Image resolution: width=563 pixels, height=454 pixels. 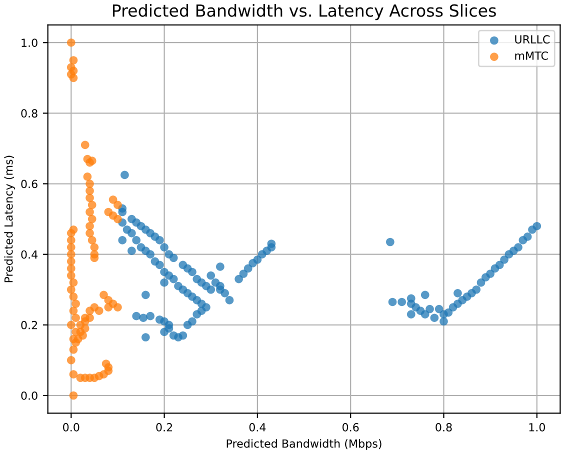 I want to click on x-tick-label: 0.2, so click(x=164, y=427).